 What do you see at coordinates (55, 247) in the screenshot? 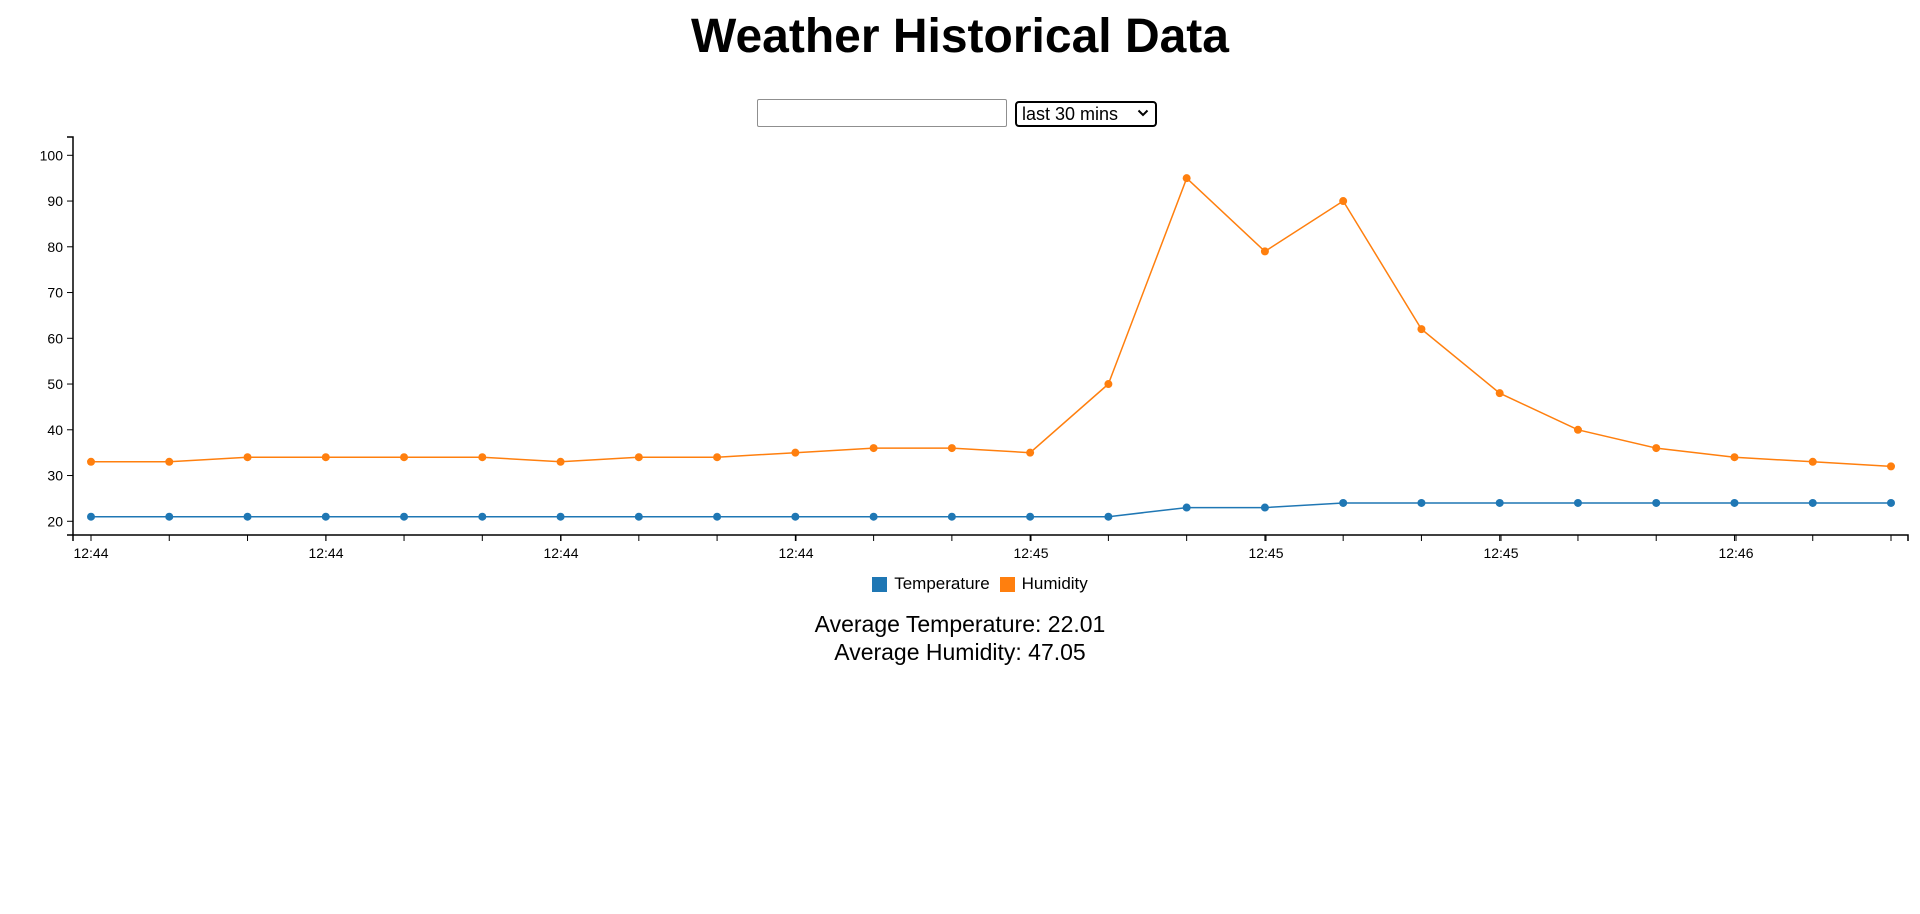
I see `y-tick-label: 80` at bounding box center [55, 247].